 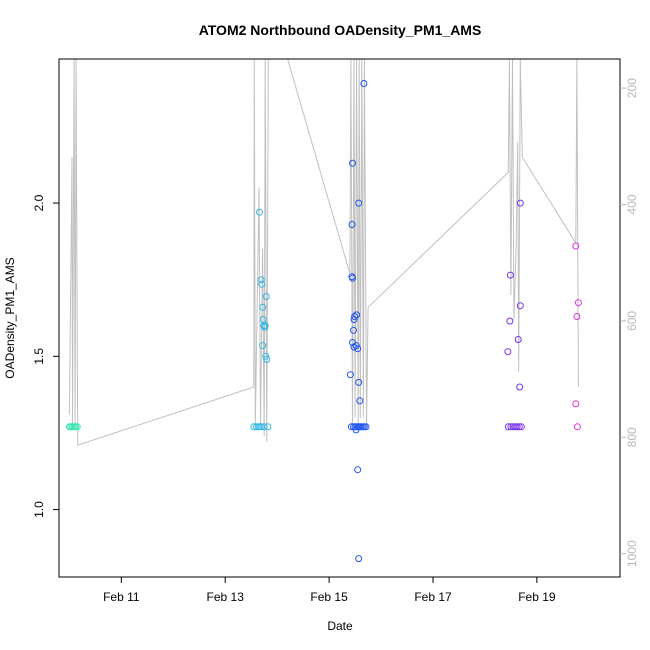 I want to click on y-axis: 1.0 1.5 2.0, so click(x=45, y=356).